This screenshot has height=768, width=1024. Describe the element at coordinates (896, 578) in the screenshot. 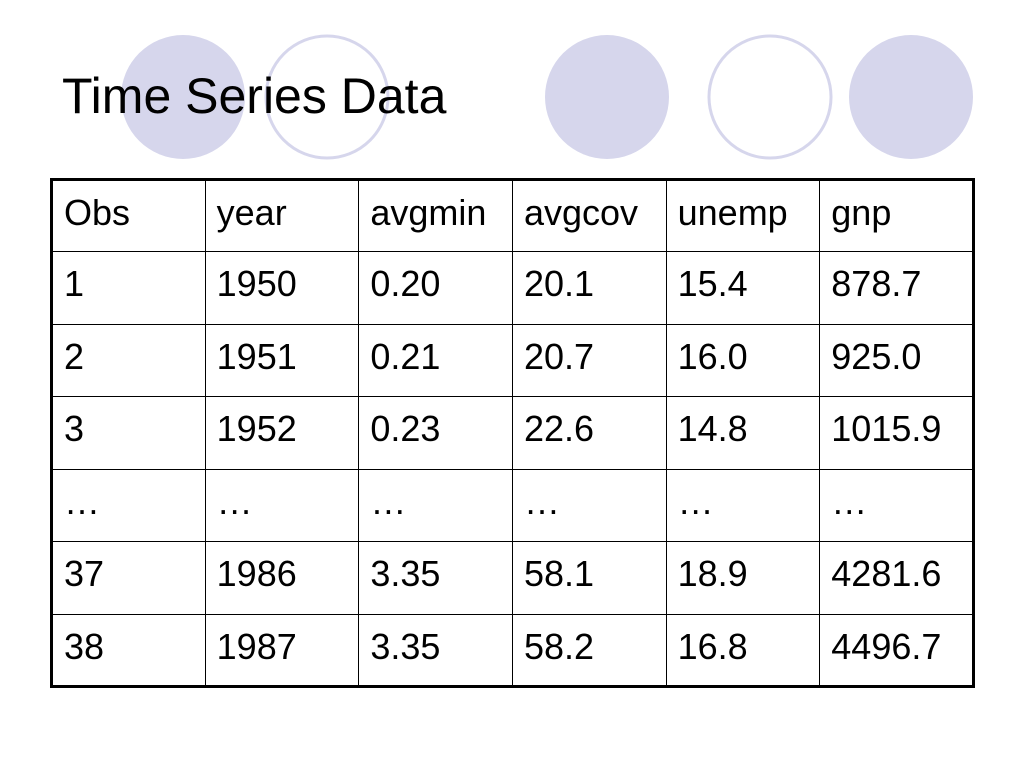

I see `table-cell: 4281.6` at that location.